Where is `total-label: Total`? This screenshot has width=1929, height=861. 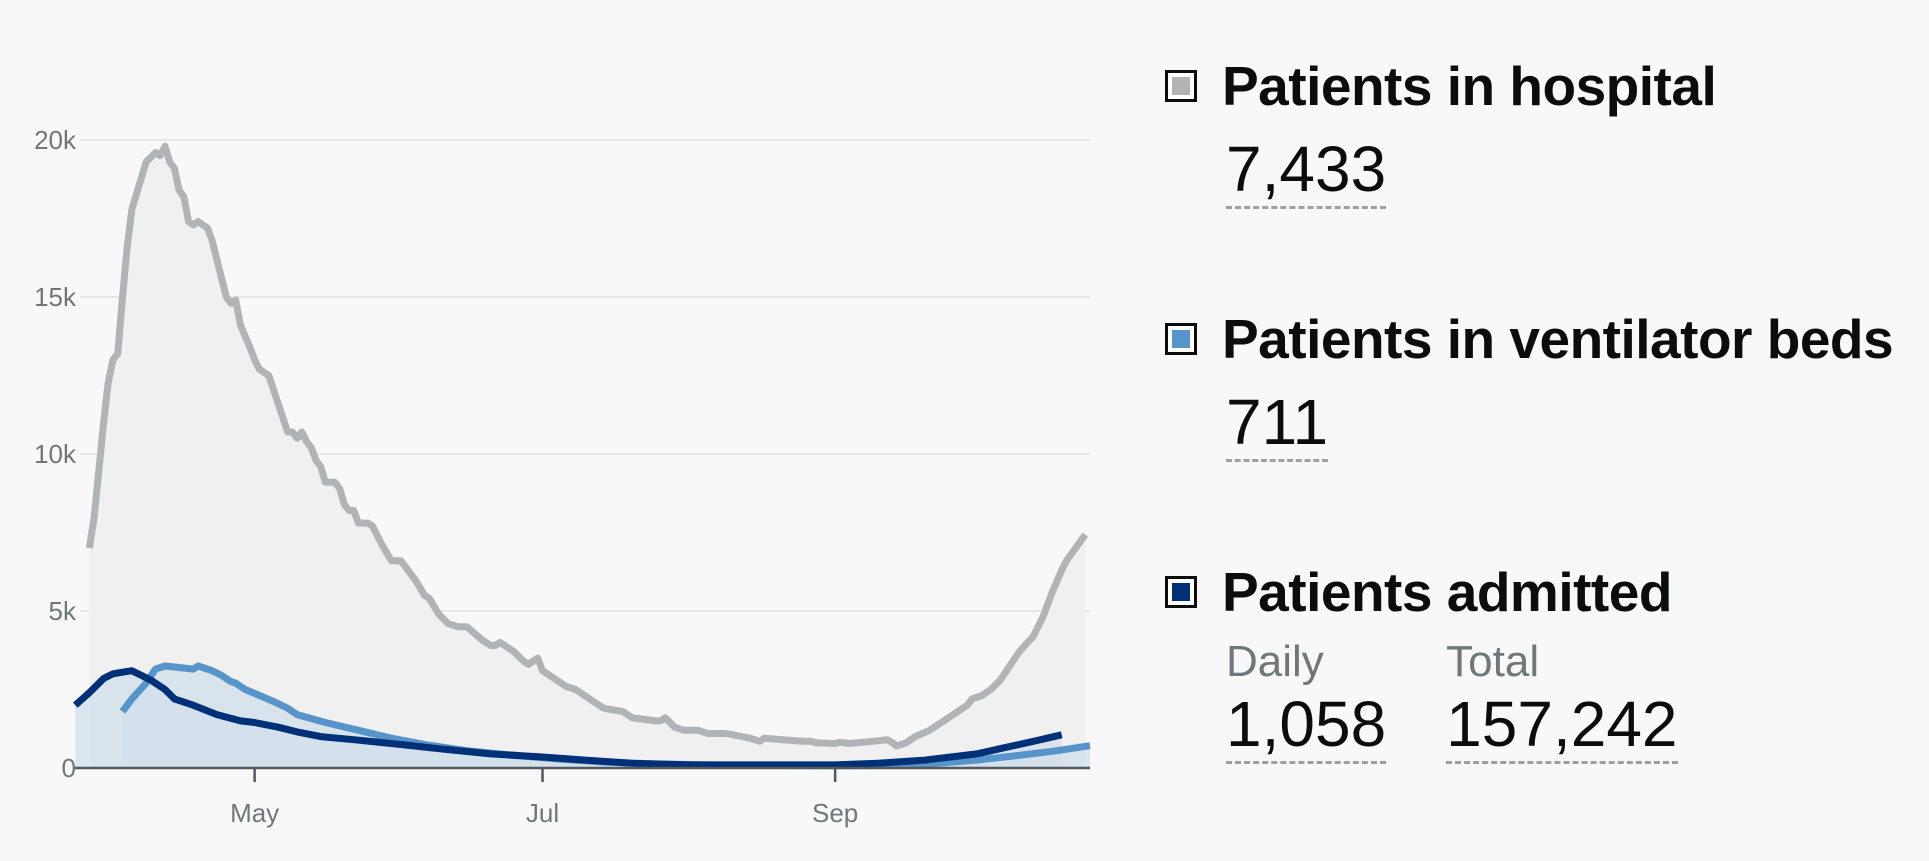 total-label: Total is located at coordinates (1493, 661).